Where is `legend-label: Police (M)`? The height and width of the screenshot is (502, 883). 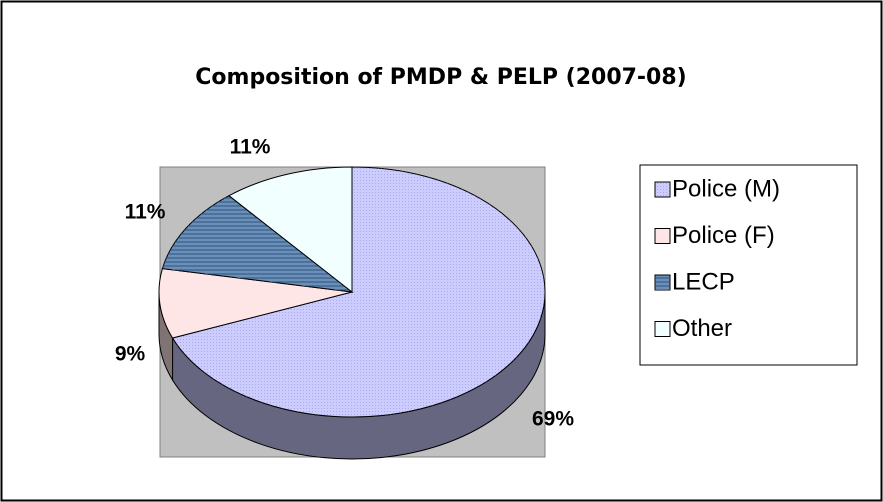 legend-label: Police (M) is located at coordinates (726, 188).